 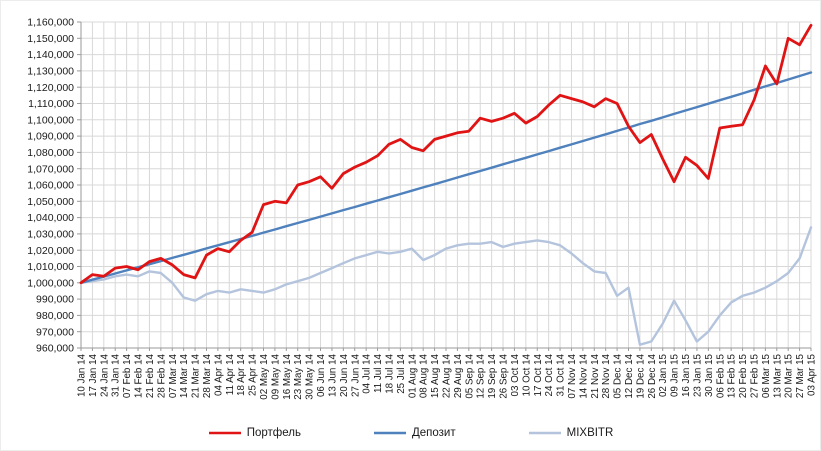 I want to click on x-axis-label: 26 Sep 14, so click(x=504, y=375).